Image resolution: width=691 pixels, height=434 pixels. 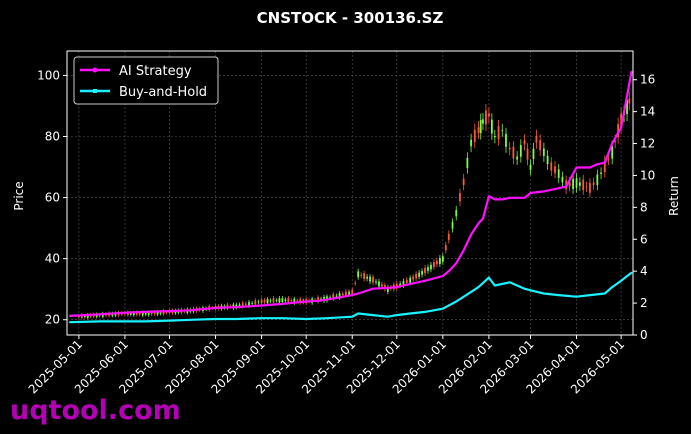 What do you see at coordinates (647, 144) in the screenshot?
I see `y2-tick-label: 12` at bounding box center [647, 144].